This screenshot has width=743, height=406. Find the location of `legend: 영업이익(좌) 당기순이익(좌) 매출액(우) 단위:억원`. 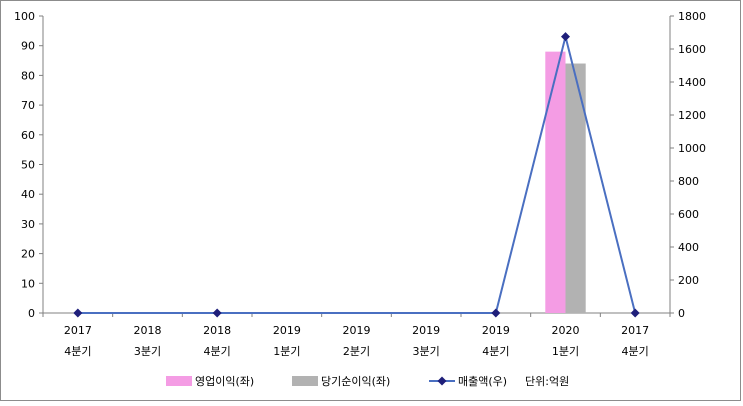

legend: 영업이익(좌) 당기순이익(좌) 매출액(우) 단위:억원 is located at coordinates (367, 381).